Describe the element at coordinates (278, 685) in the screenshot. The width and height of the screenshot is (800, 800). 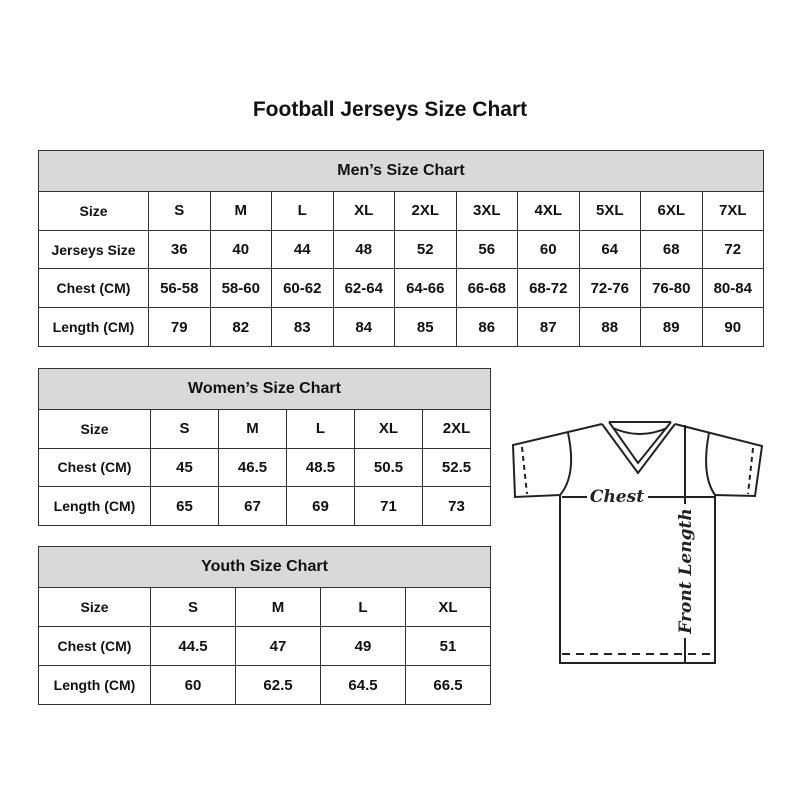
I see `table-cell: 62.5` at that location.